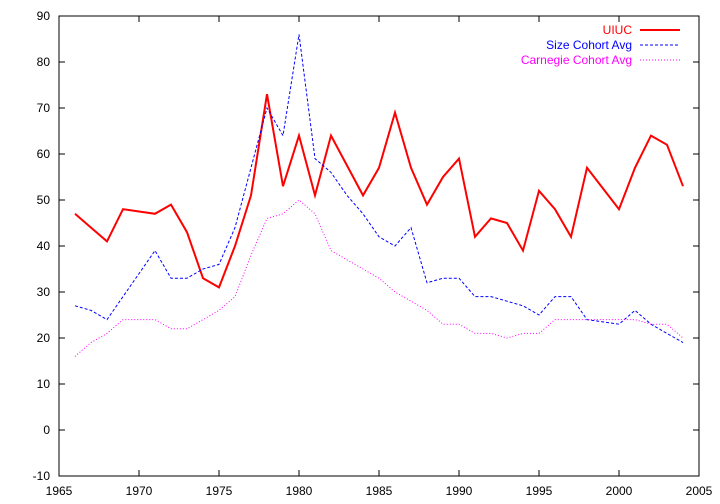 The image size is (720, 504). I want to click on x-tick-label: 1975, so click(219, 491).